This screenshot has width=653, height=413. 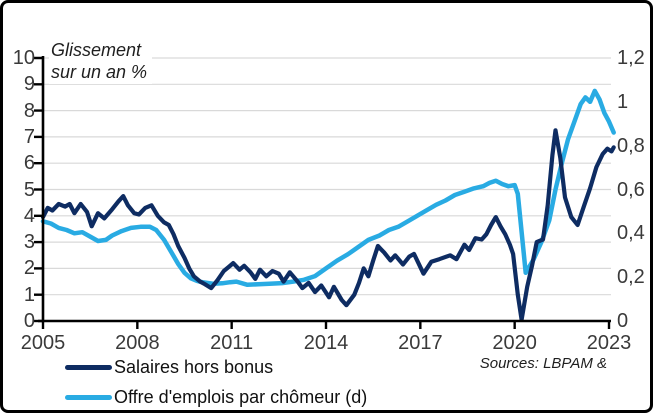 I want to click on y-right-tick-label: 0,8, so click(x=631, y=145).